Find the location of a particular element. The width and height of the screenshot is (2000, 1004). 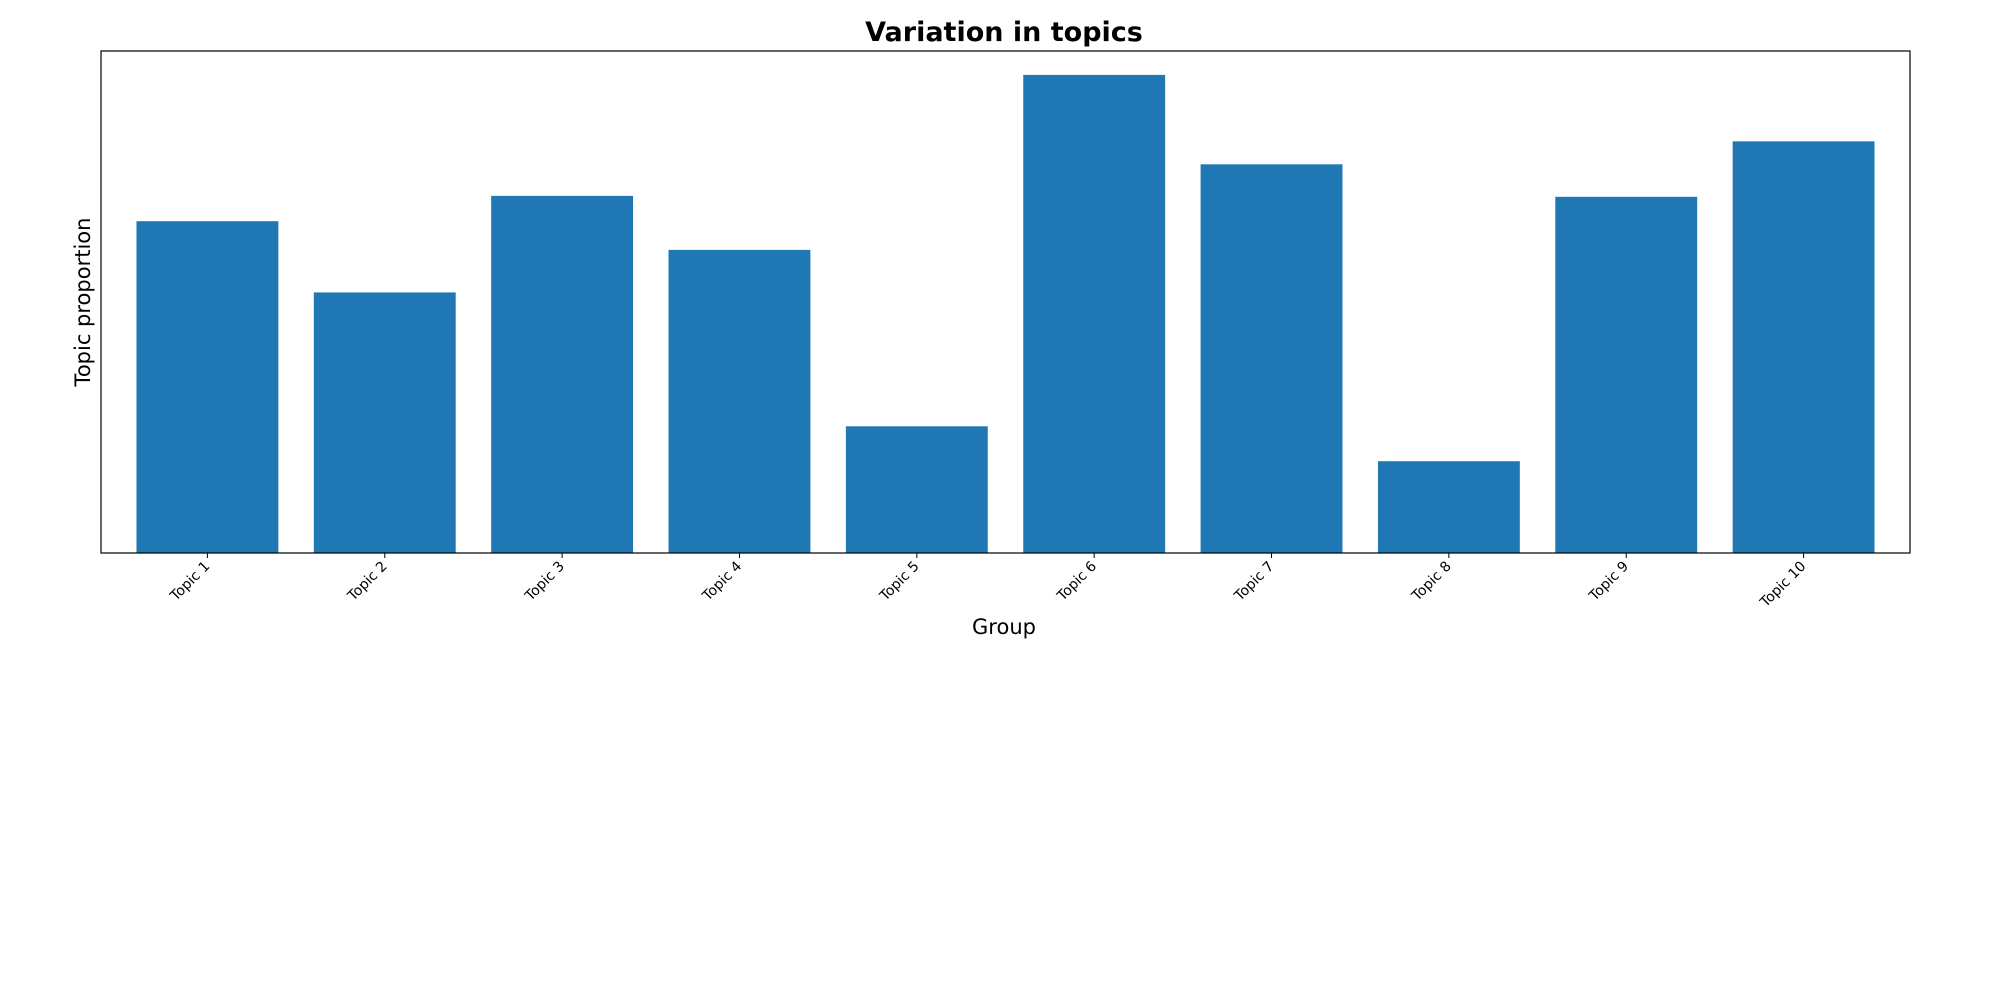

chart-title: Variation in topics is located at coordinates (1004, 32).